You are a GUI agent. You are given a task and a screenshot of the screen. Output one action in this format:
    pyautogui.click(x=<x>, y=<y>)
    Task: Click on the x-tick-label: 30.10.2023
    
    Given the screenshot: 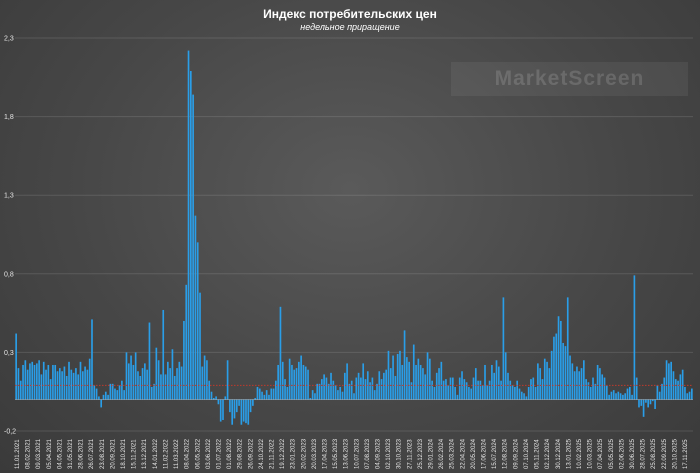 What is the action you would take?
    pyautogui.click(x=400, y=453)
    